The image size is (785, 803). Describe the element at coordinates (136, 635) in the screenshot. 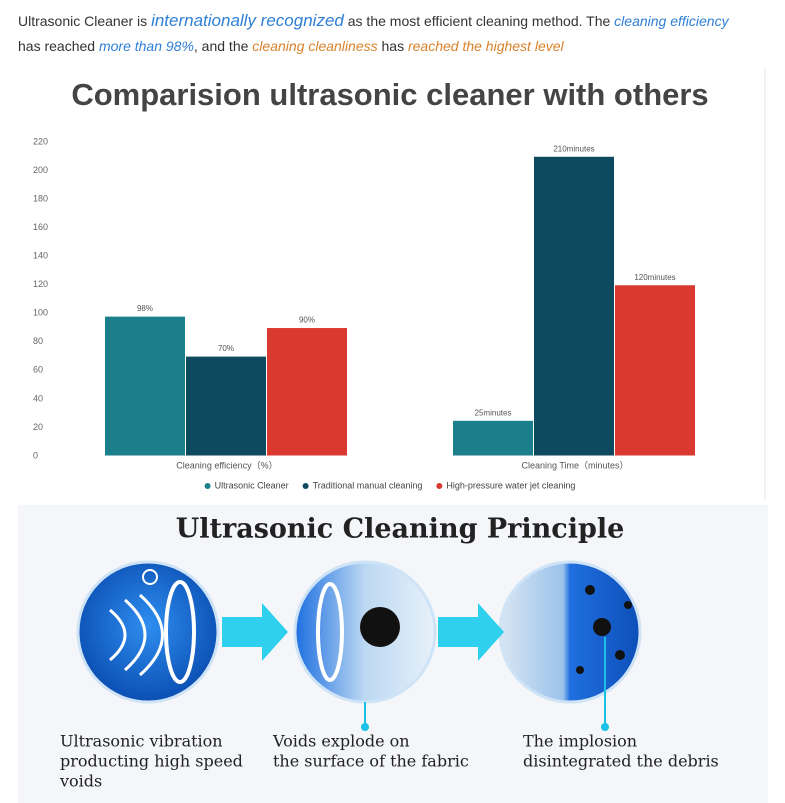

I see `wave-icon` at that location.